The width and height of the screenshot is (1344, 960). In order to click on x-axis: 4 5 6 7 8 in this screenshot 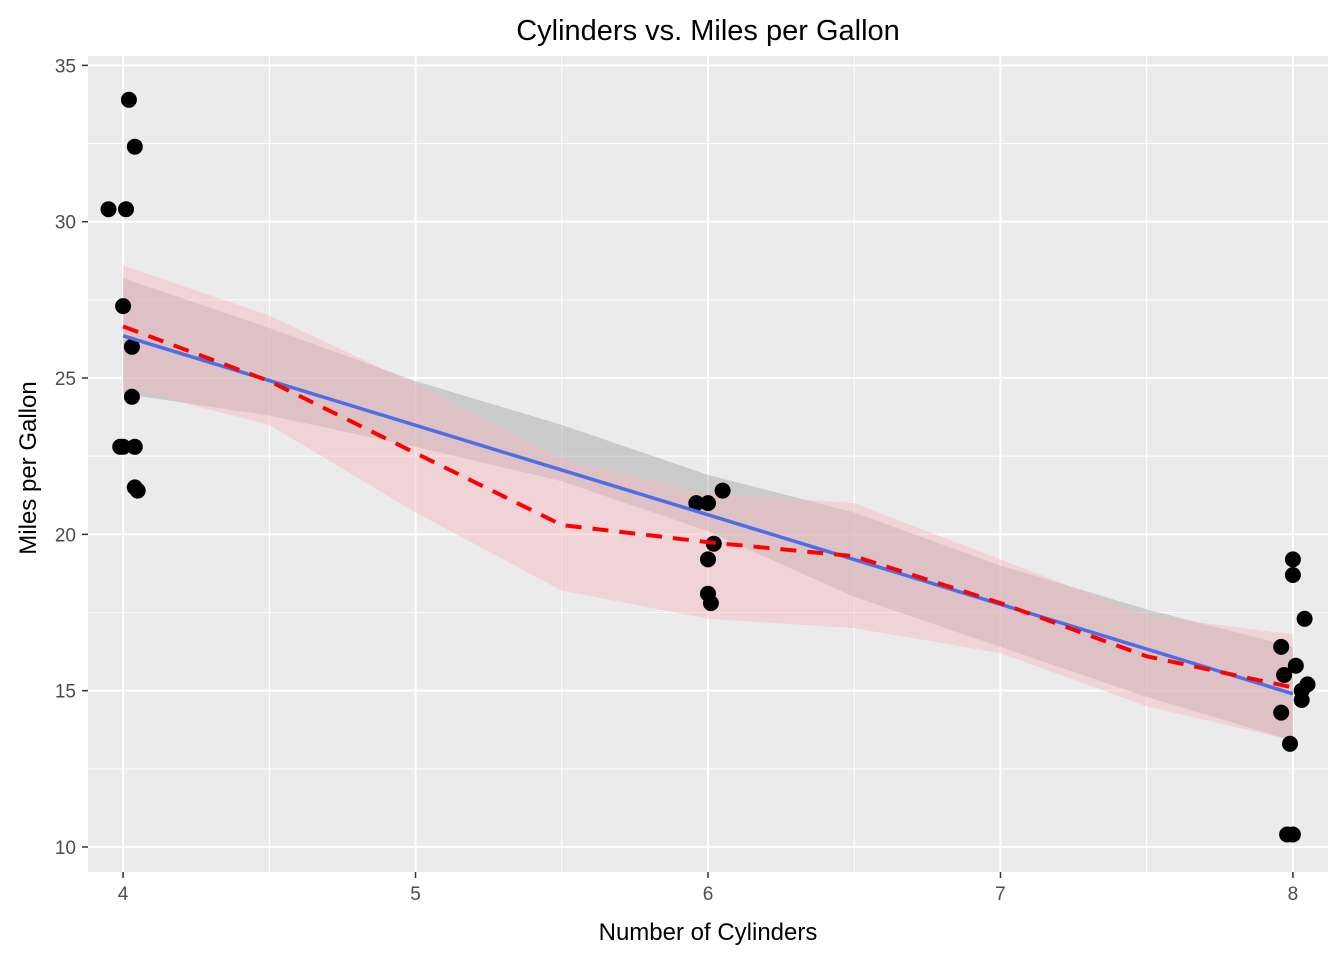, I will do `click(708, 888)`.